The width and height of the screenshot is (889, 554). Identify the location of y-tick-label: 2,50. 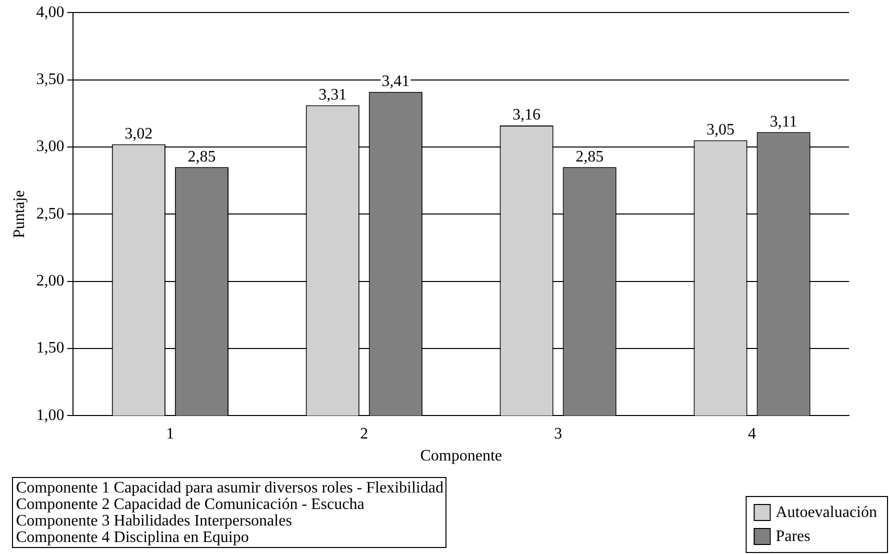
(50, 213).